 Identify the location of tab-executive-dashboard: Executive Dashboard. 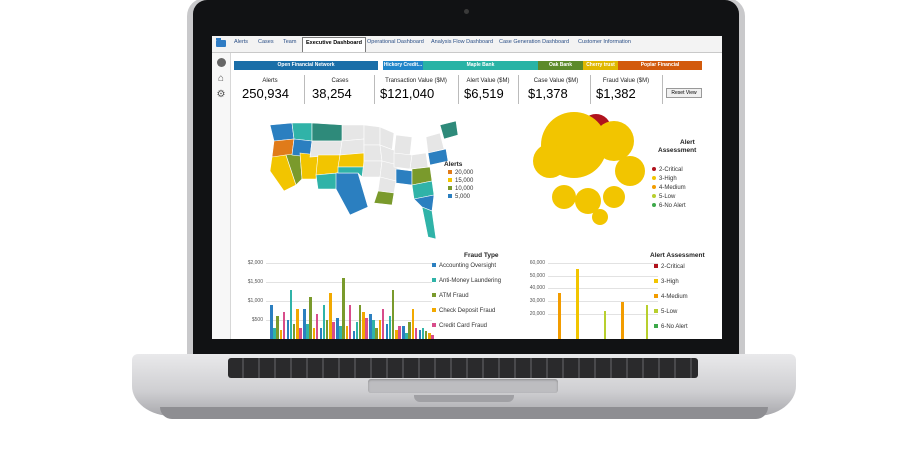
(334, 44).